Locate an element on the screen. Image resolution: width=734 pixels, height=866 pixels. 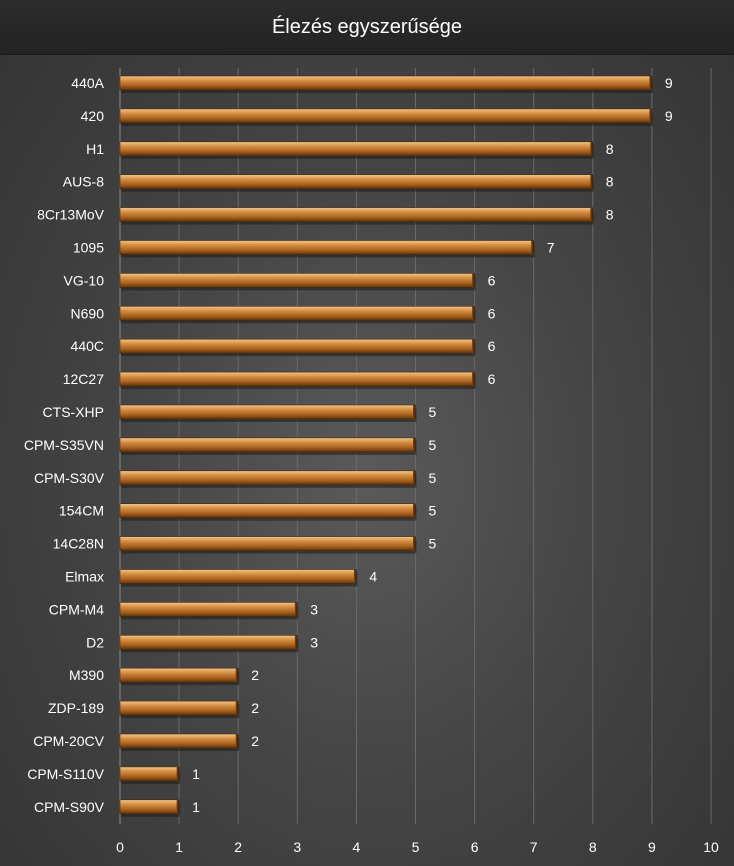
category-label: D2 is located at coordinates (95, 642).